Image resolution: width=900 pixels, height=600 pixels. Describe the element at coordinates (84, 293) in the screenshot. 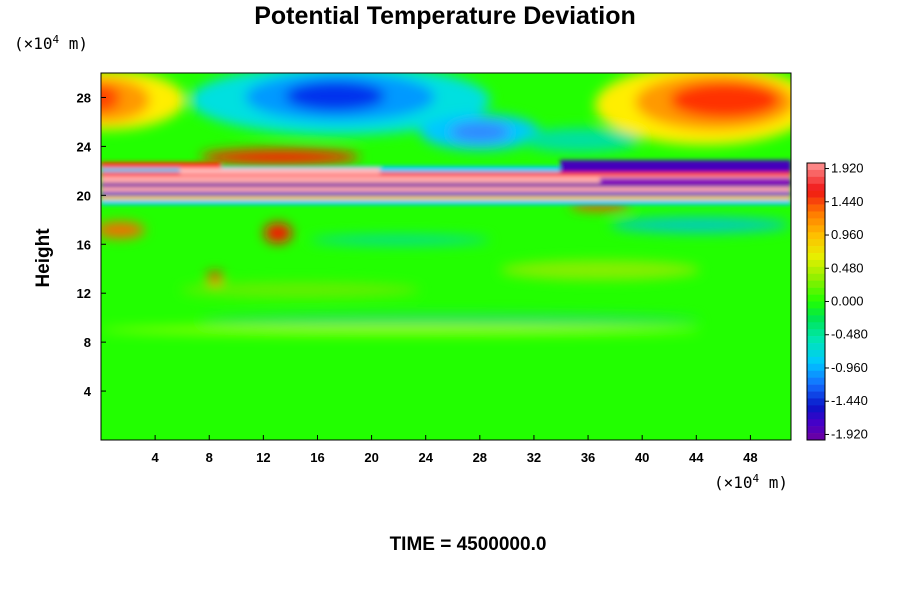

I see `y-tick-label: 12` at that location.